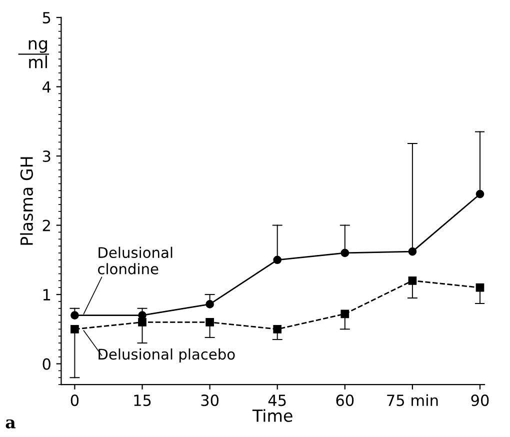 This screenshot has height=437, width=510. What do you see at coordinates (46, 156) in the screenshot?
I see `y-tick-label: 3` at bounding box center [46, 156].